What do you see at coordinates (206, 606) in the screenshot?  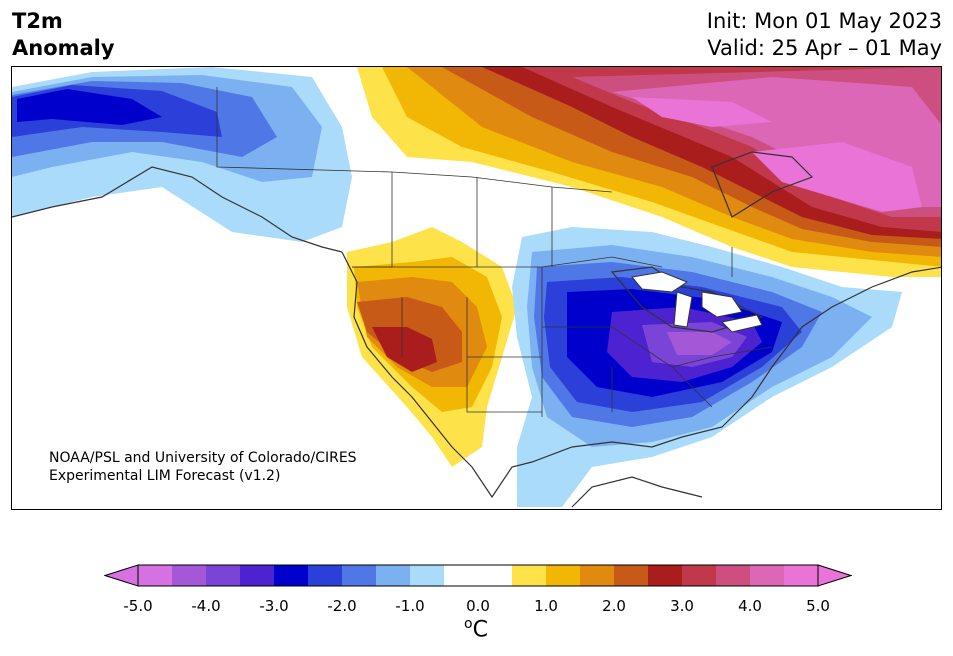 I see `colorbar-tick-label: -4.0` at bounding box center [206, 606].